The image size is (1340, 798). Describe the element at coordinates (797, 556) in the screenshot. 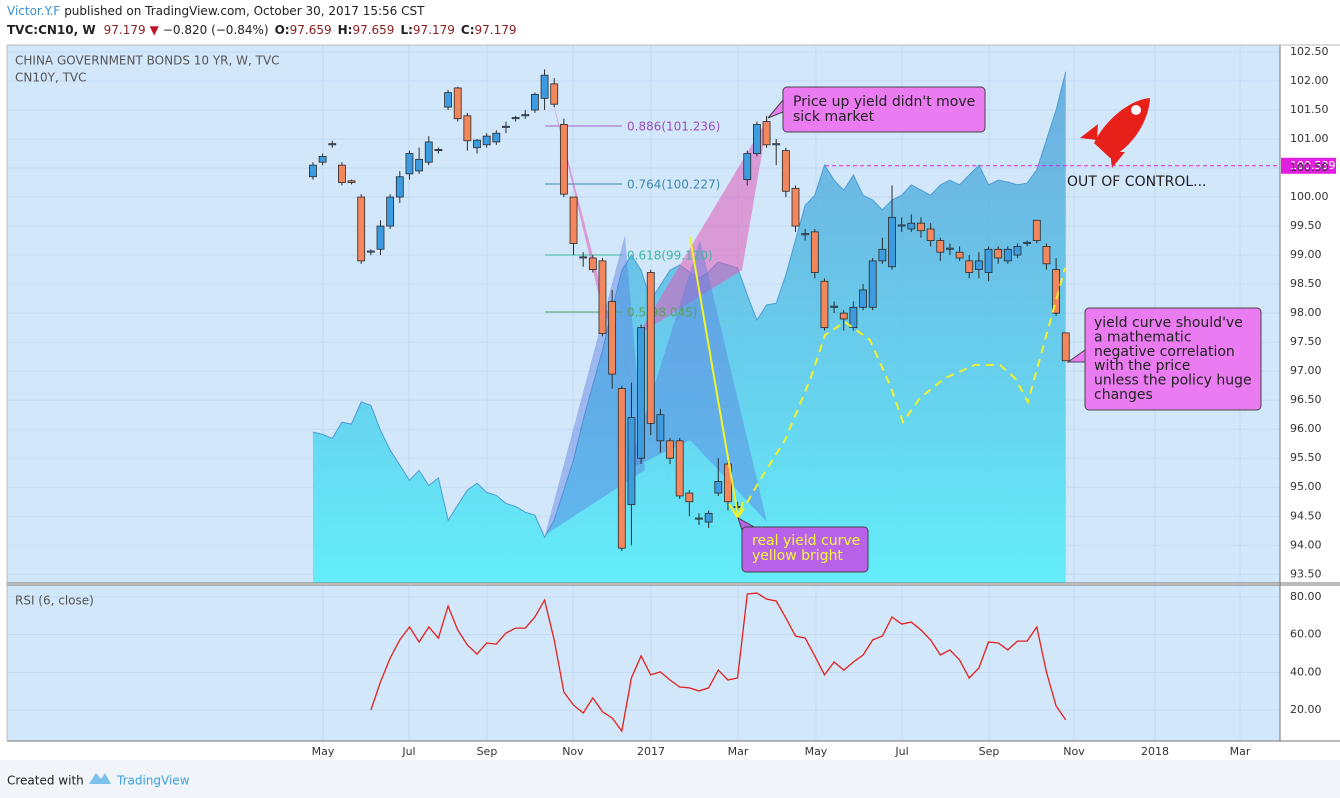

I see `callout-text: yellow bright` at that location.